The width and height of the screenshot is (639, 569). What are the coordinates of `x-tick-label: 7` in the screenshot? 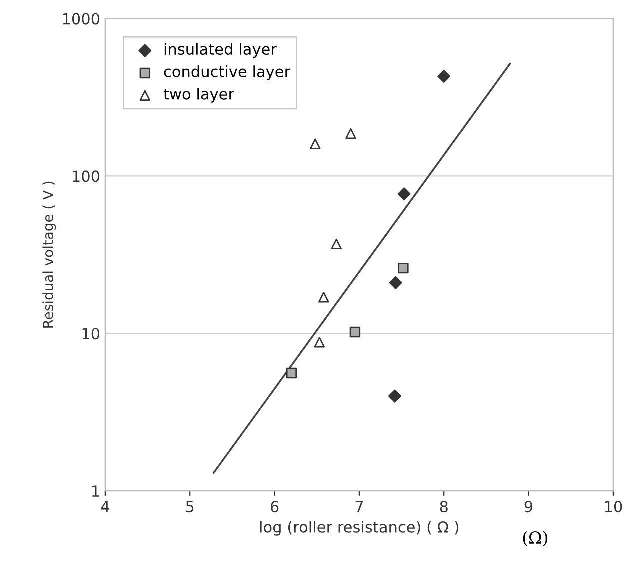 It's located at (359, 506).